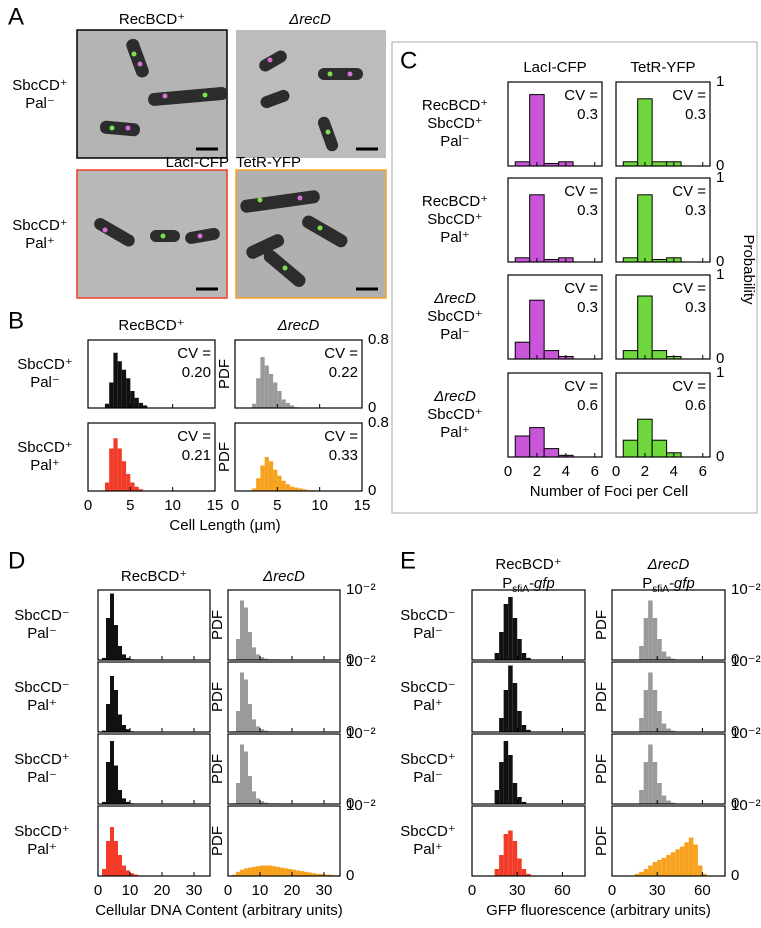  What do you see at coordinates (260, 890) in the screenshot?
I see `x-tick-label: 10` at bounding box center [260, 890].